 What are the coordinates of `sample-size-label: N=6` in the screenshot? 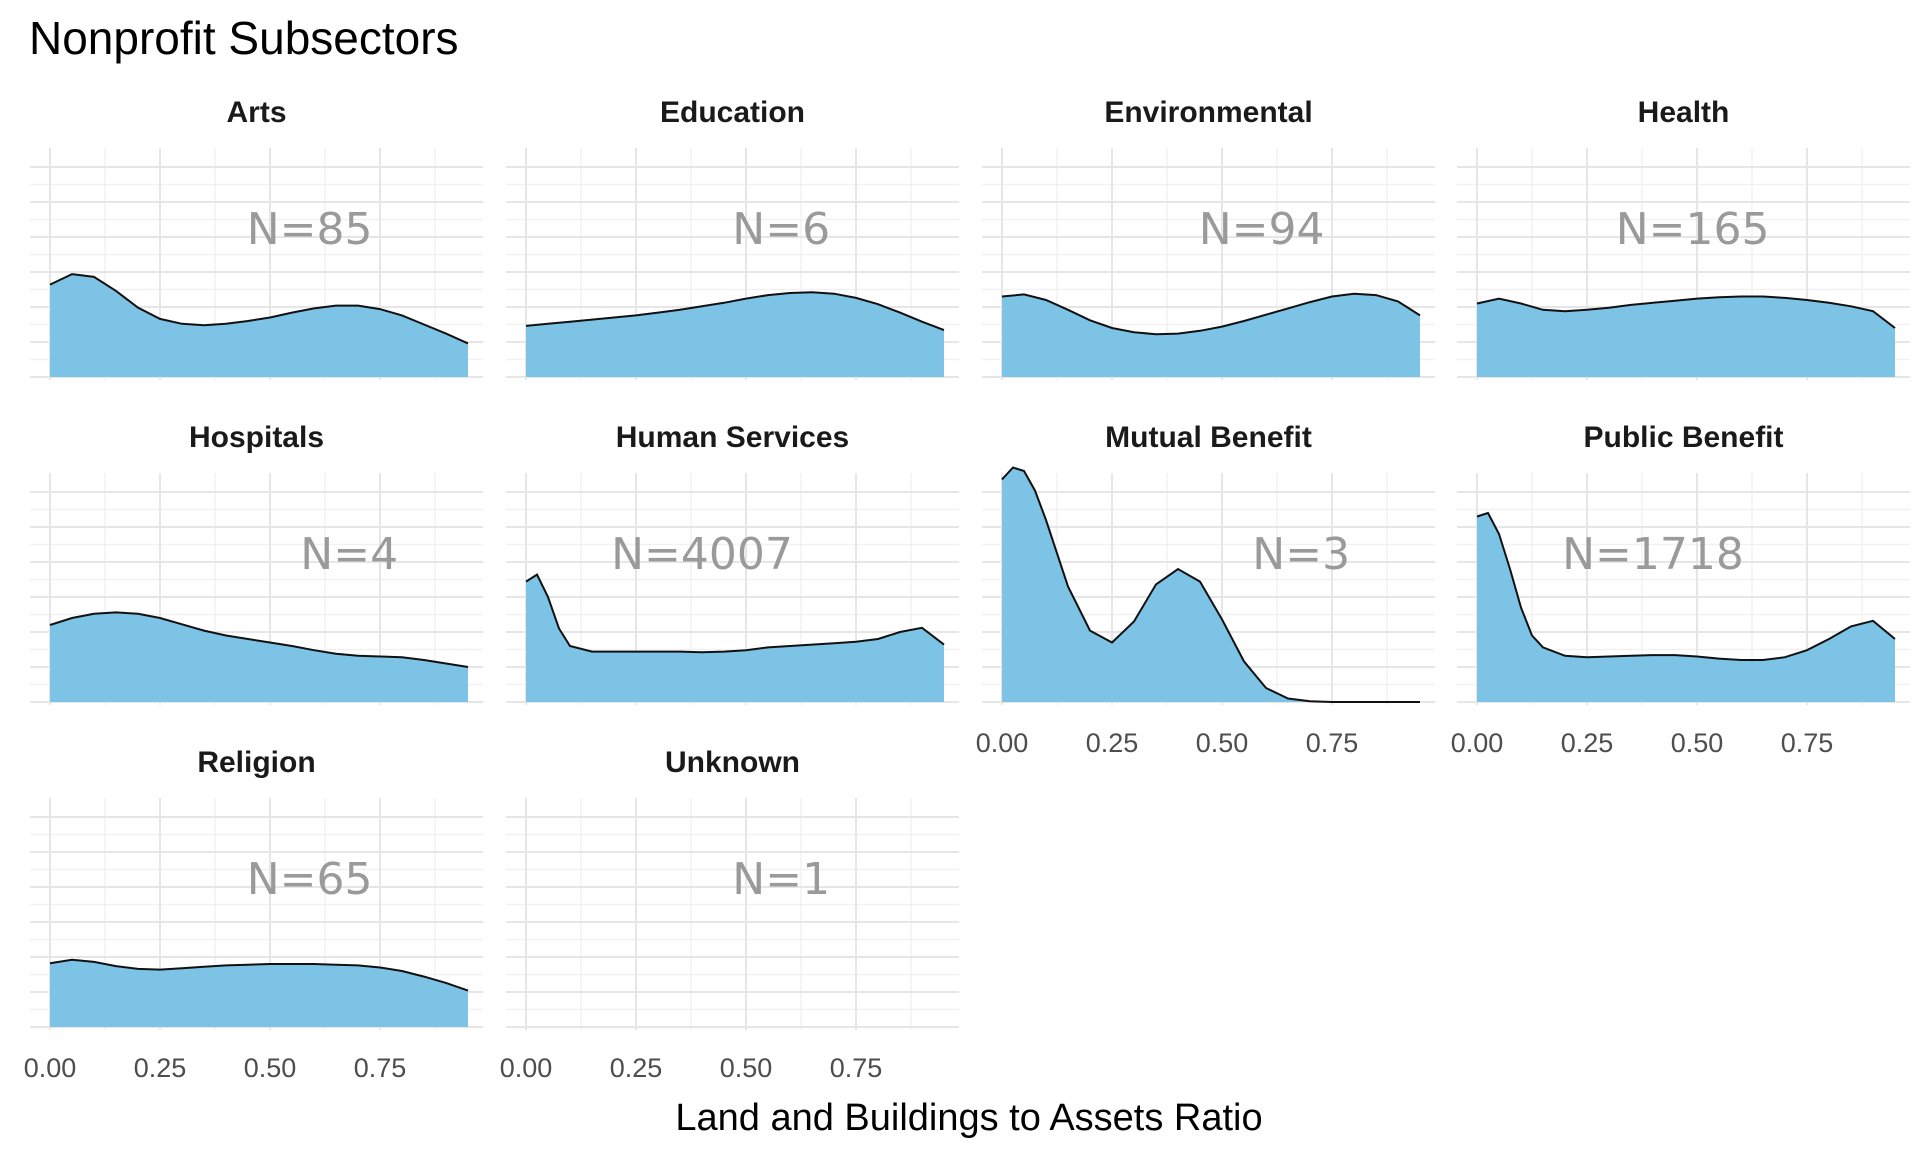 It's located at (781, 229).